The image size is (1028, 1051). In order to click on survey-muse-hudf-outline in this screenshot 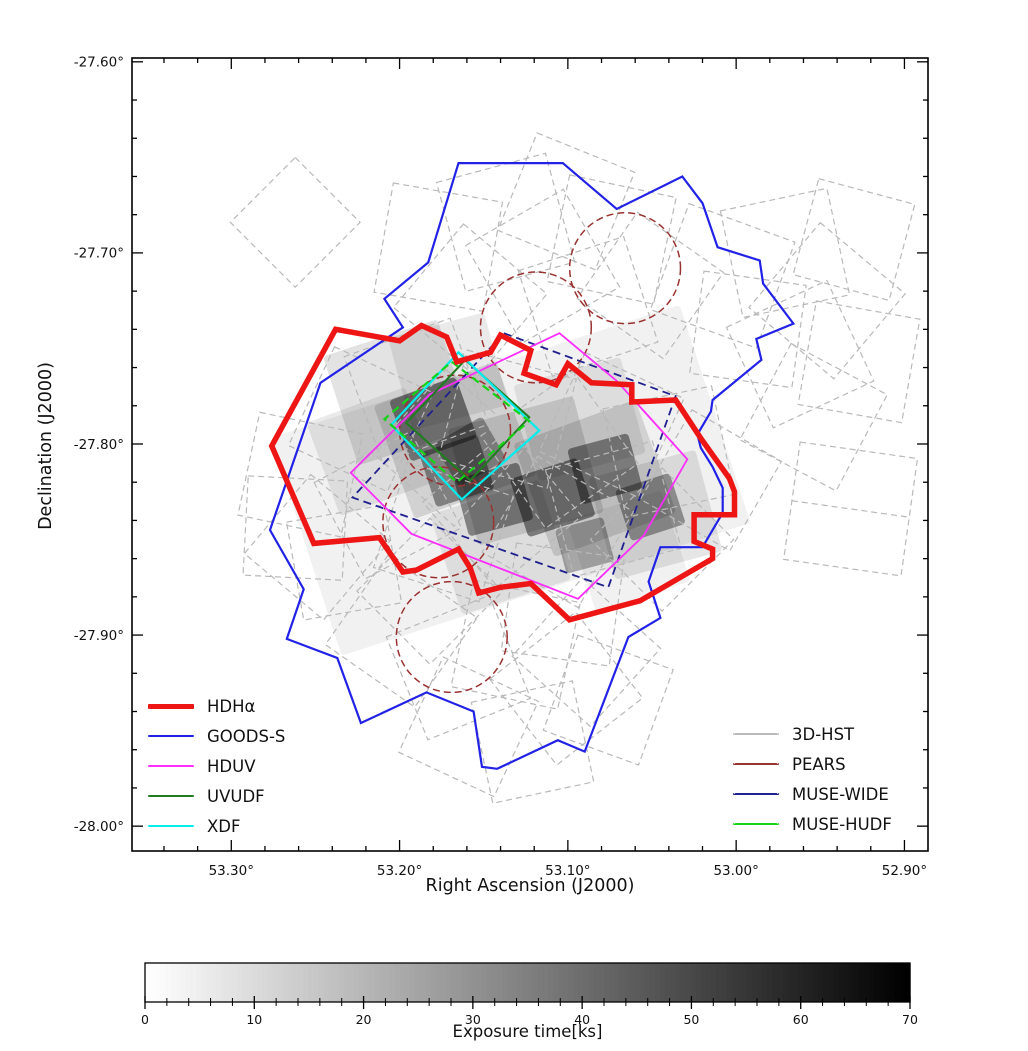, I will do `click(456, 422)`.